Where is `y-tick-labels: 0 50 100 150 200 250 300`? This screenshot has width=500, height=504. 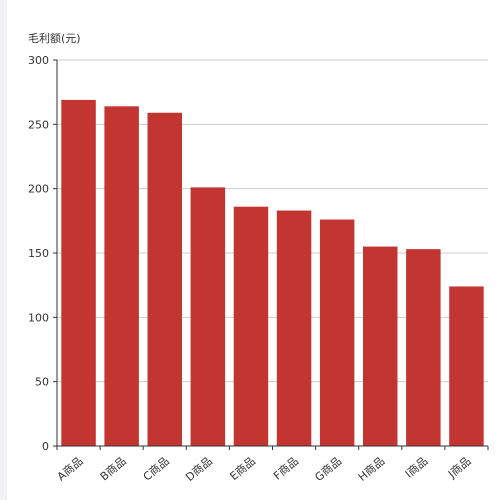
y-tick-labels: 0 50 100 150 200 250 300 is located at coordinates (42, 253).